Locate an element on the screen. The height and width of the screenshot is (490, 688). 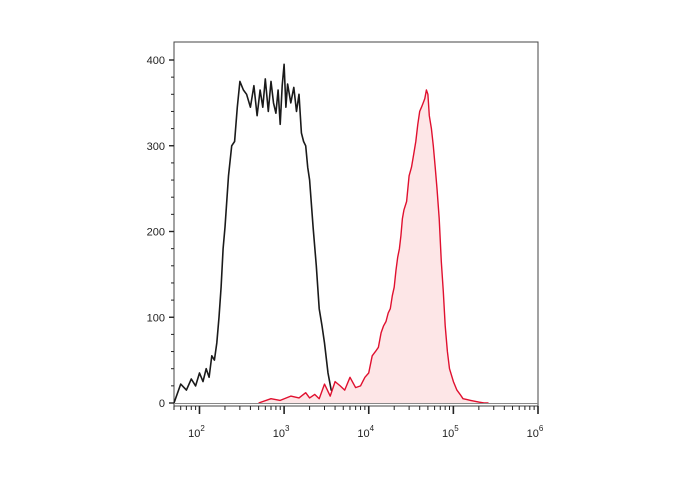
x-tick-label: 10⁶ is located at coordinates (535, 432).